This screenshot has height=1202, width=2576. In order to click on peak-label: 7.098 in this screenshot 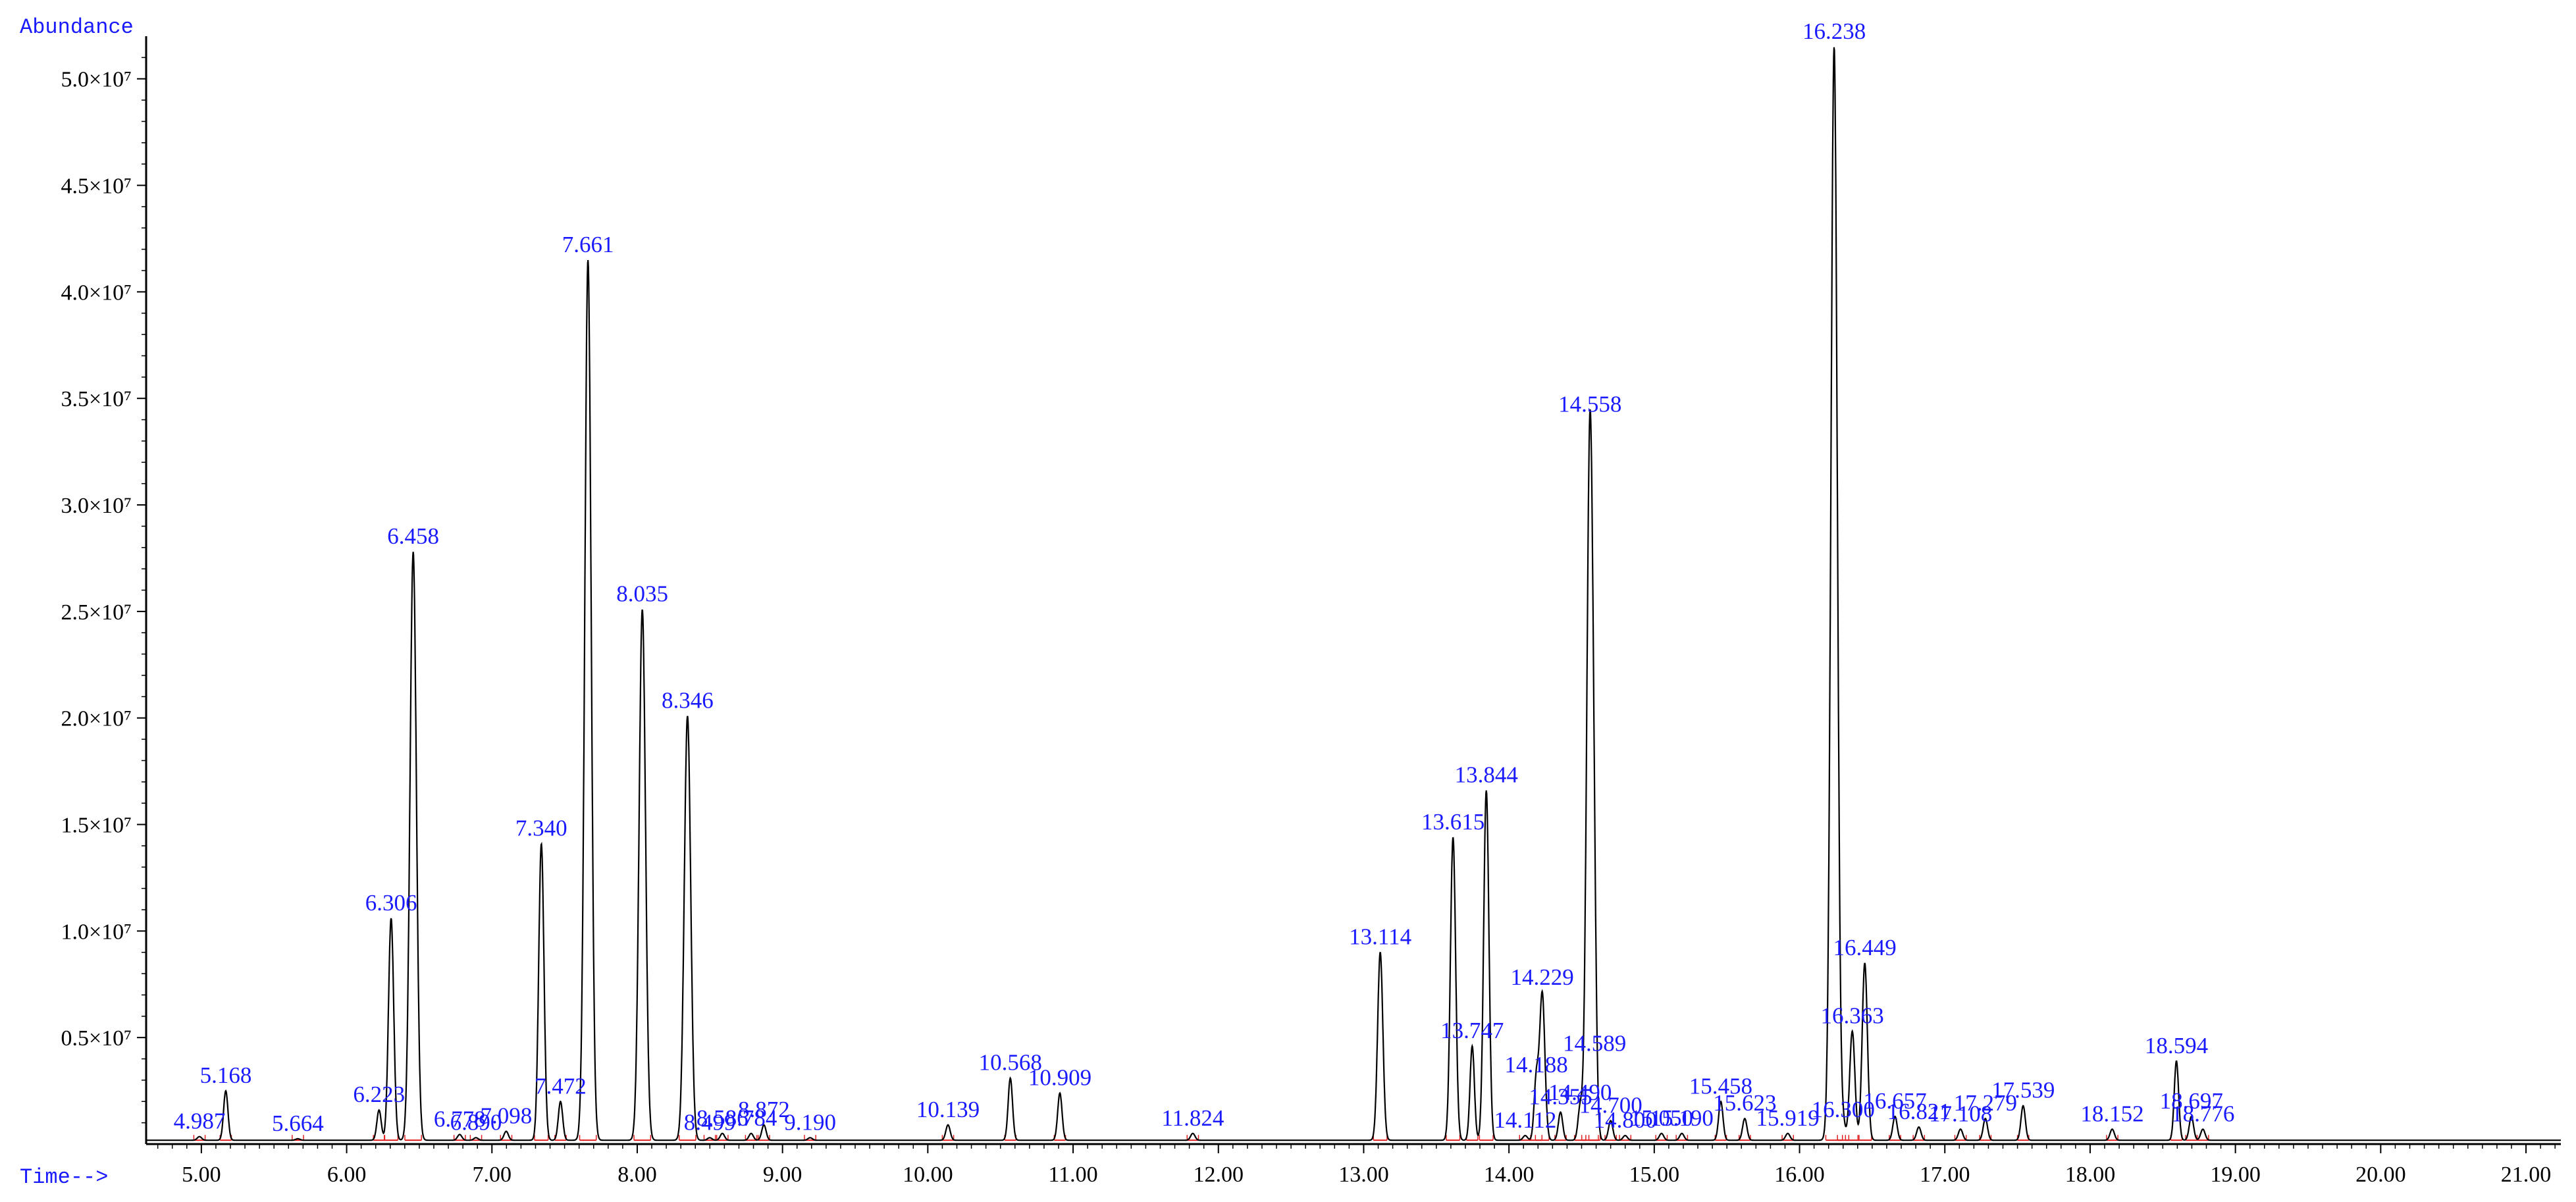, I will do `click(507, 1116)`.